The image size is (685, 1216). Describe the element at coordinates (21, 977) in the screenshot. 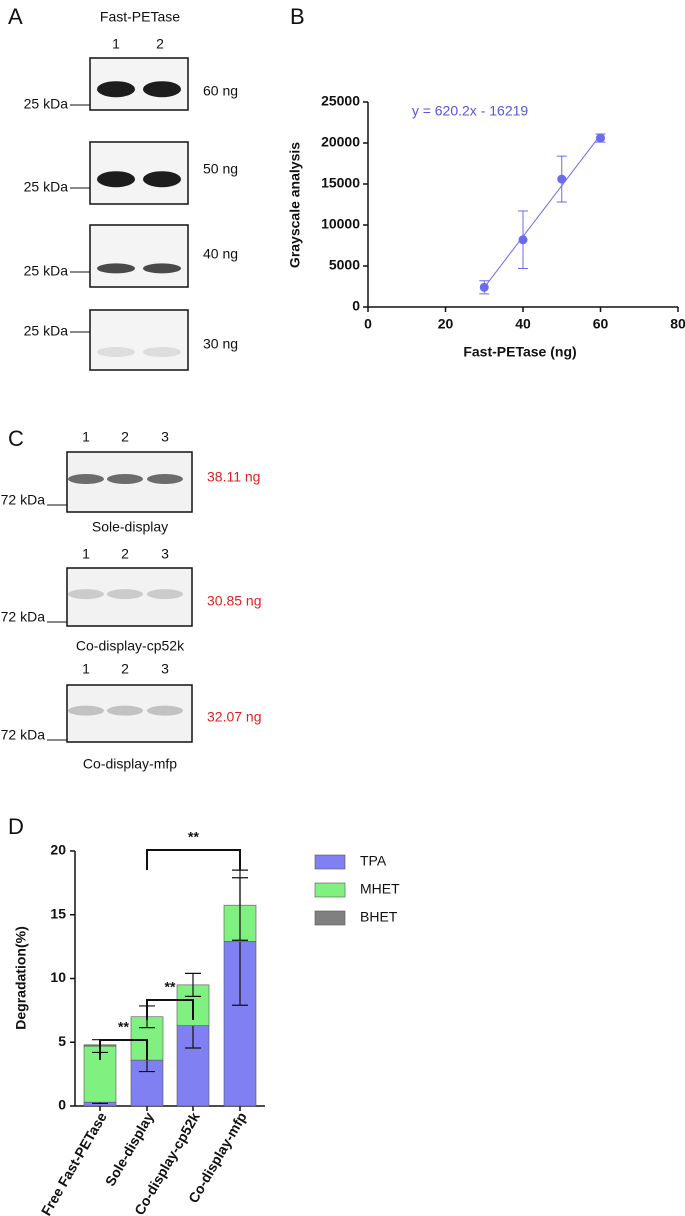

I see `y-axis-title: Degradation(%)` at that location.